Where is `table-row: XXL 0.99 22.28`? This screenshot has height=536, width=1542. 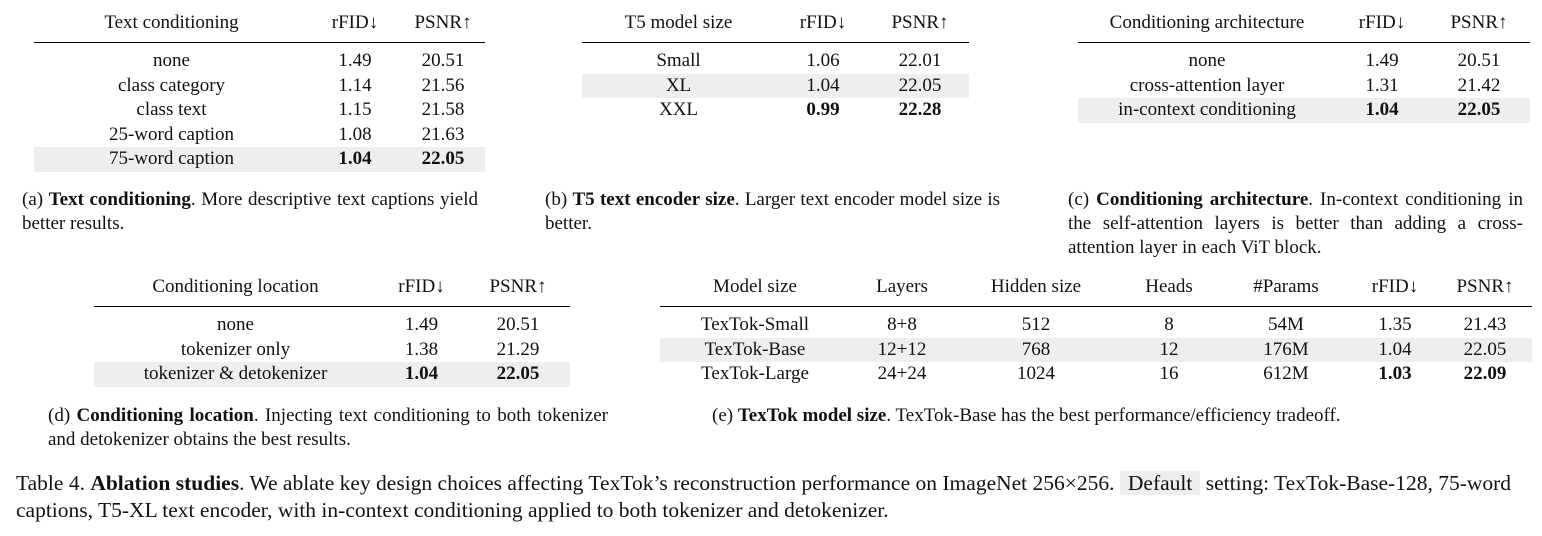
table-row: XXL 0.99 22.28 is located at coordinates (775, 110).